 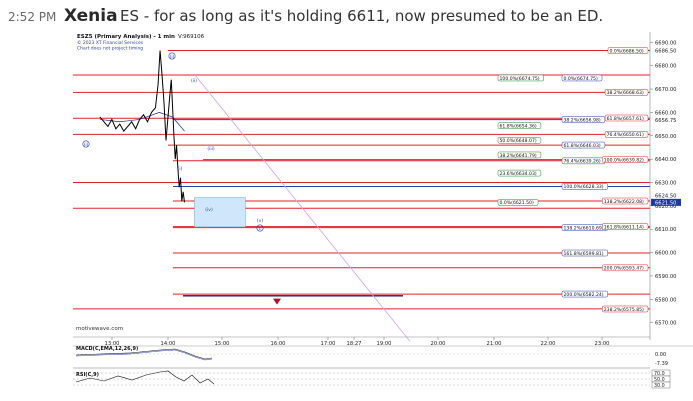 What do you see at coordinates (582, 162) in the screenshot?
I see `fib-label-11: 76.4%(6639.26)` at bounding box center [582, 162].